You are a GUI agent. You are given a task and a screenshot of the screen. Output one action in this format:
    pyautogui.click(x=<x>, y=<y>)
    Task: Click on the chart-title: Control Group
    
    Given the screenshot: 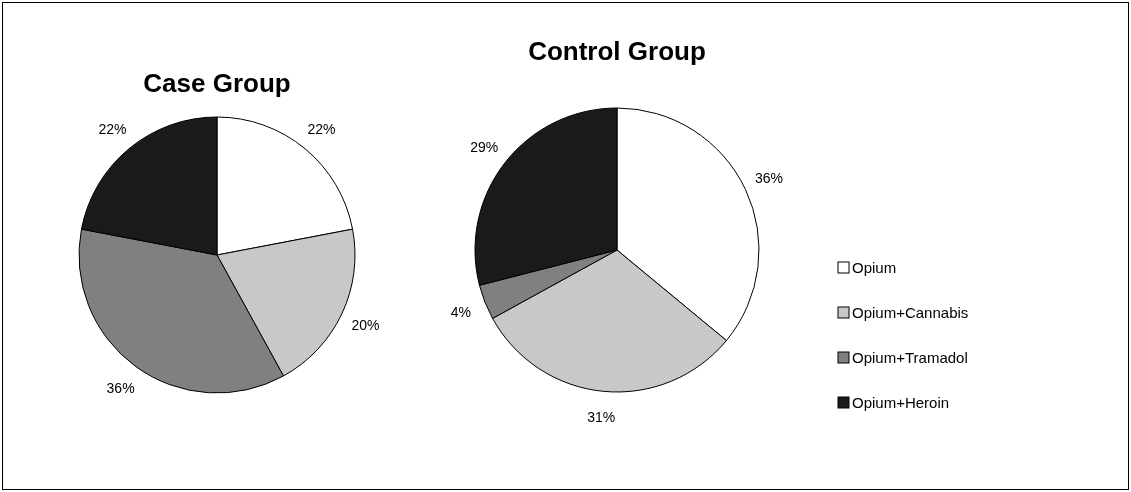 What is the action you would take?
    pyautogui.click(x=617, y=51)
    